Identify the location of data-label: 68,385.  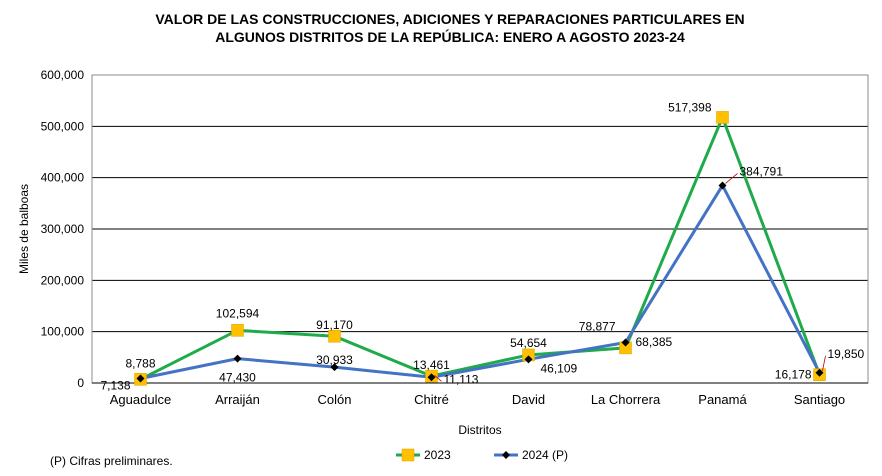
(654, 342).